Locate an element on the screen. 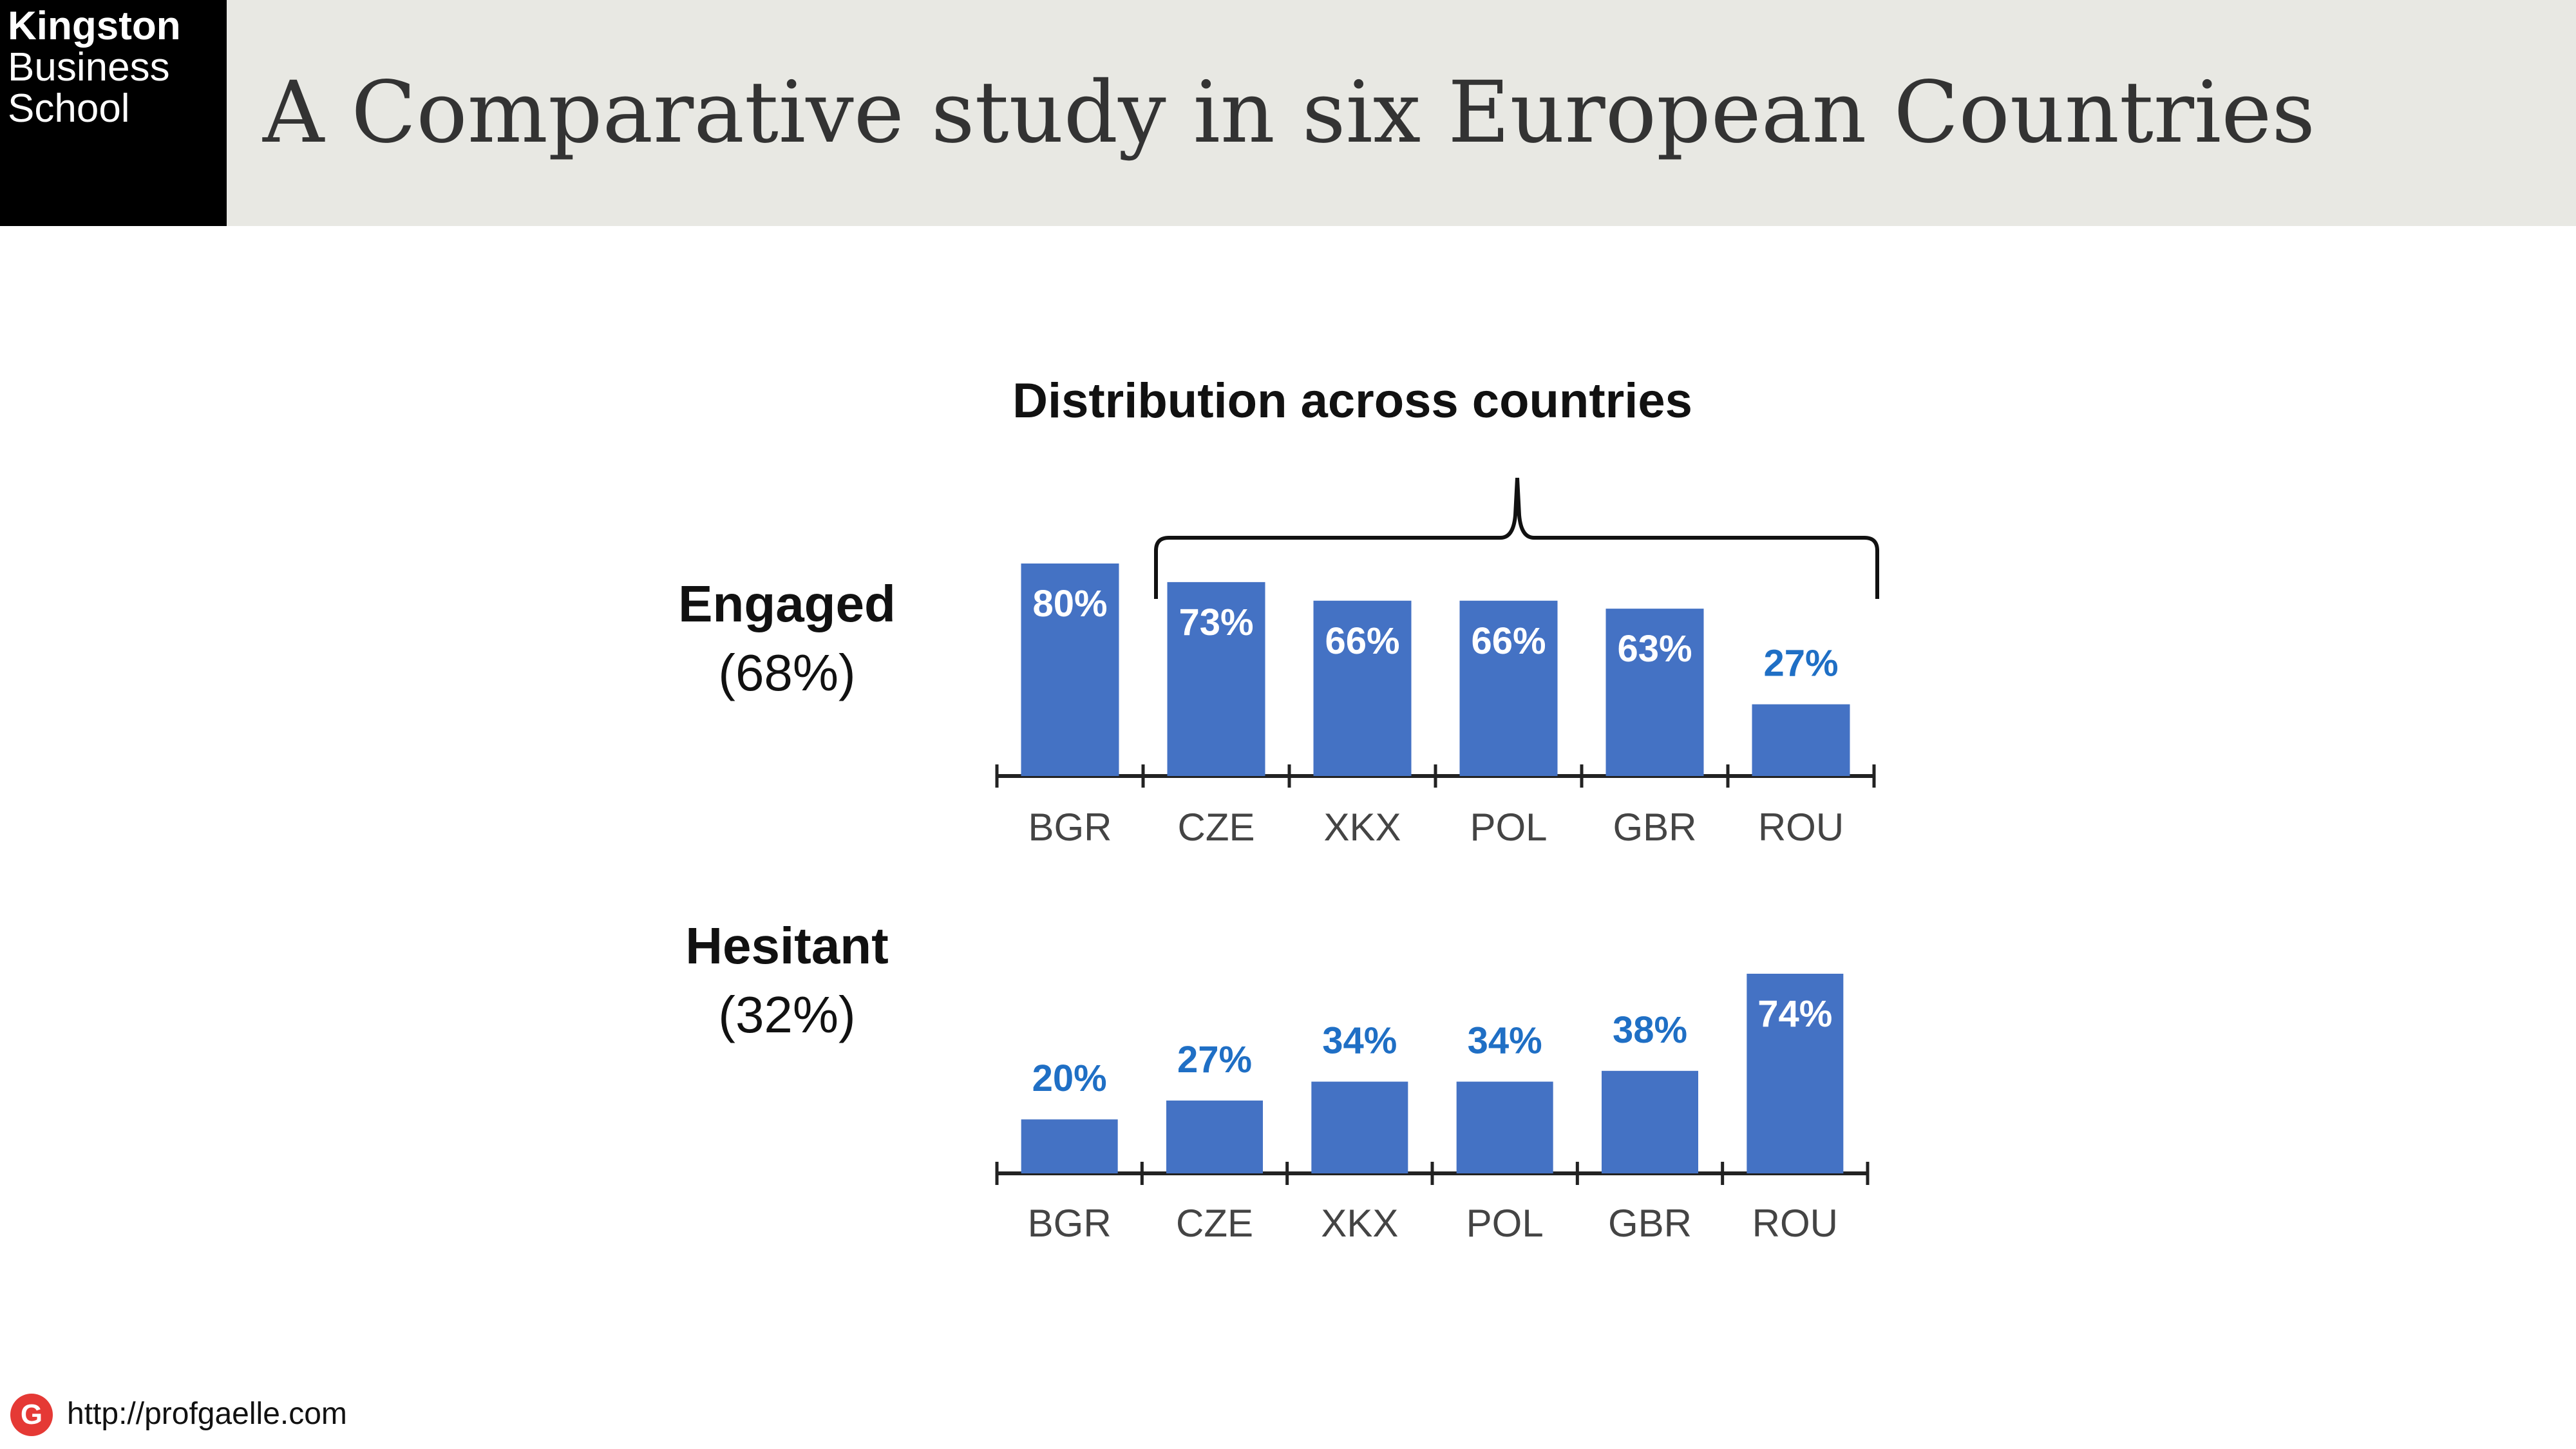 The image size is (2576, 1449). data-label: 38% is located at coordinates (1650, 1030).